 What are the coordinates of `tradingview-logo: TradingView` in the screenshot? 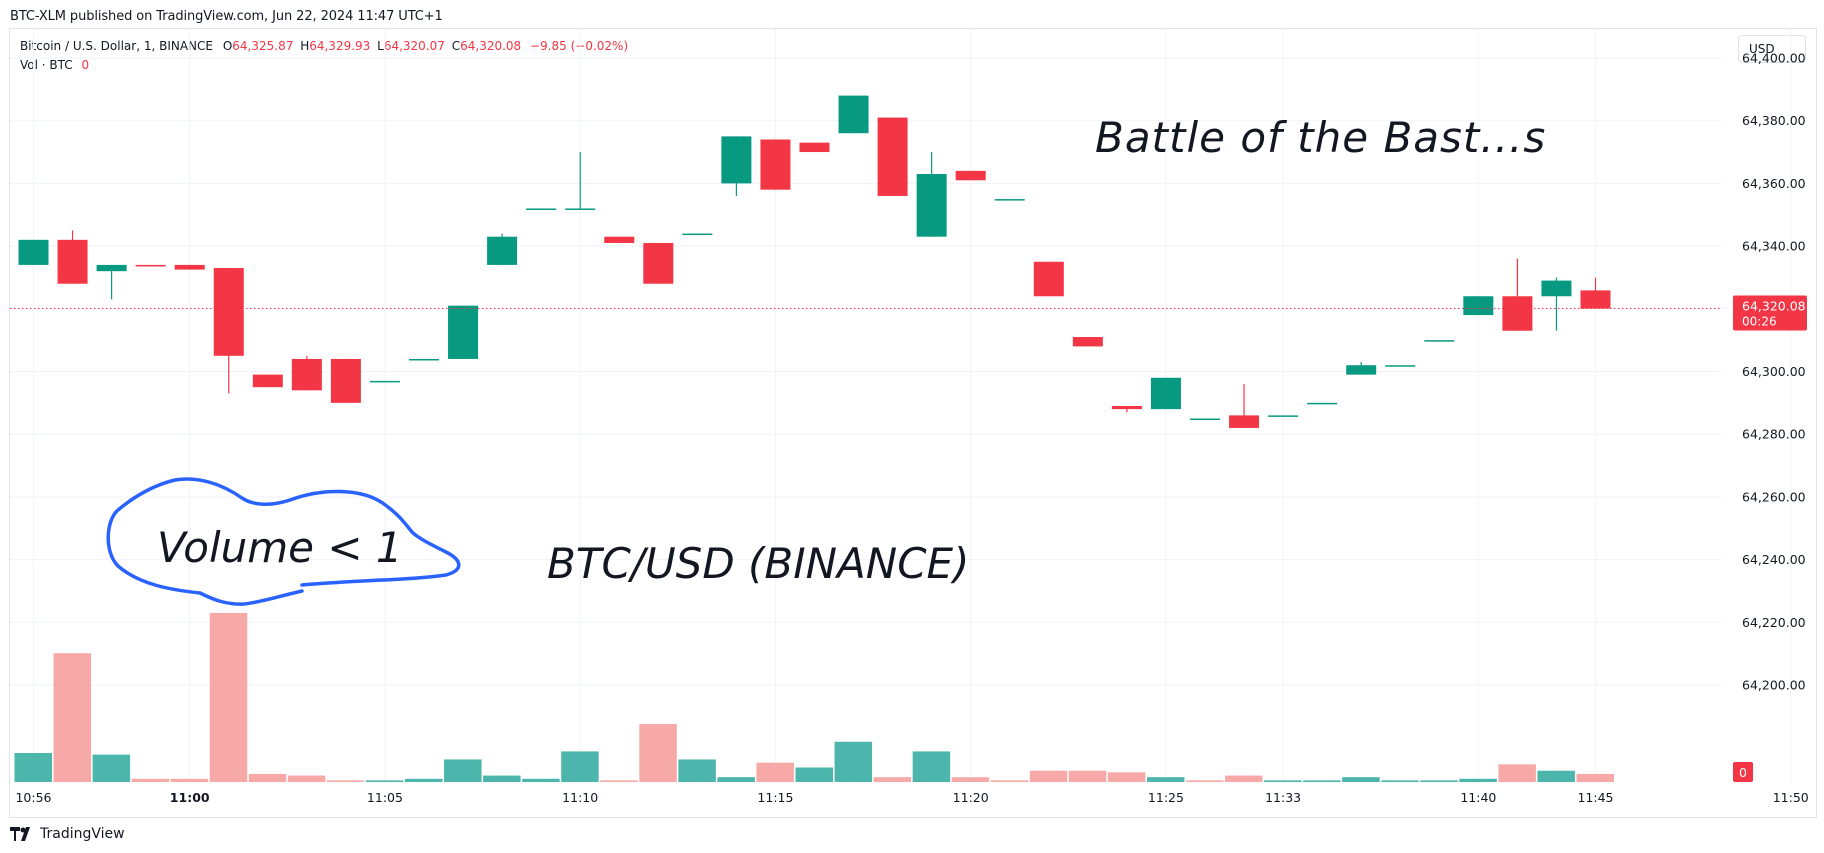 It's located at (67, 834).